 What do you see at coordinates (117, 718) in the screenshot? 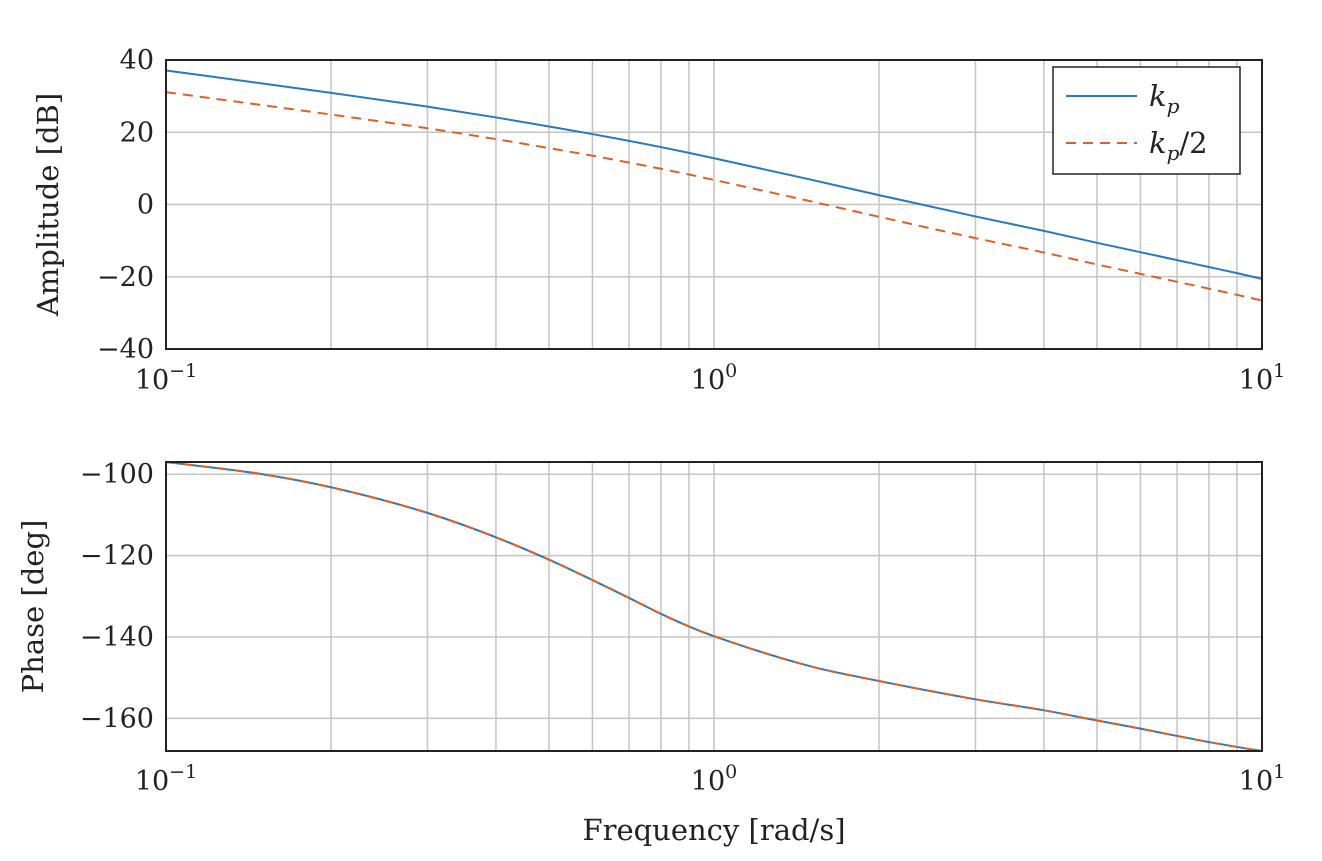
I see `y-tick-label: −160` at bounding box center [117, 718].